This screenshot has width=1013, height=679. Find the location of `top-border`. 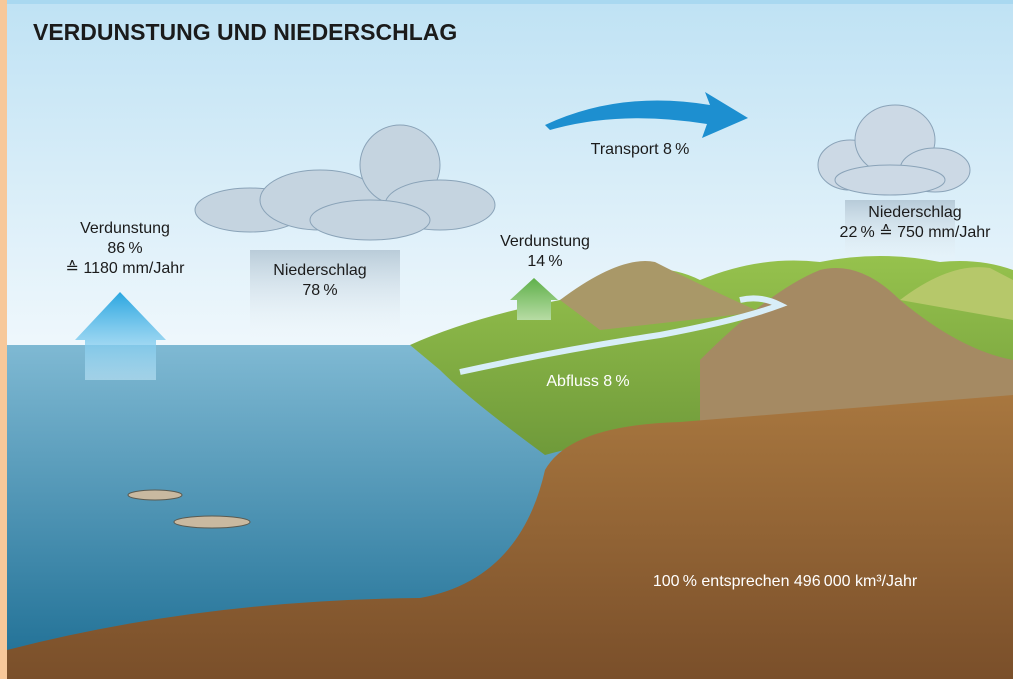

top-border is located at coordinates (506, 2).